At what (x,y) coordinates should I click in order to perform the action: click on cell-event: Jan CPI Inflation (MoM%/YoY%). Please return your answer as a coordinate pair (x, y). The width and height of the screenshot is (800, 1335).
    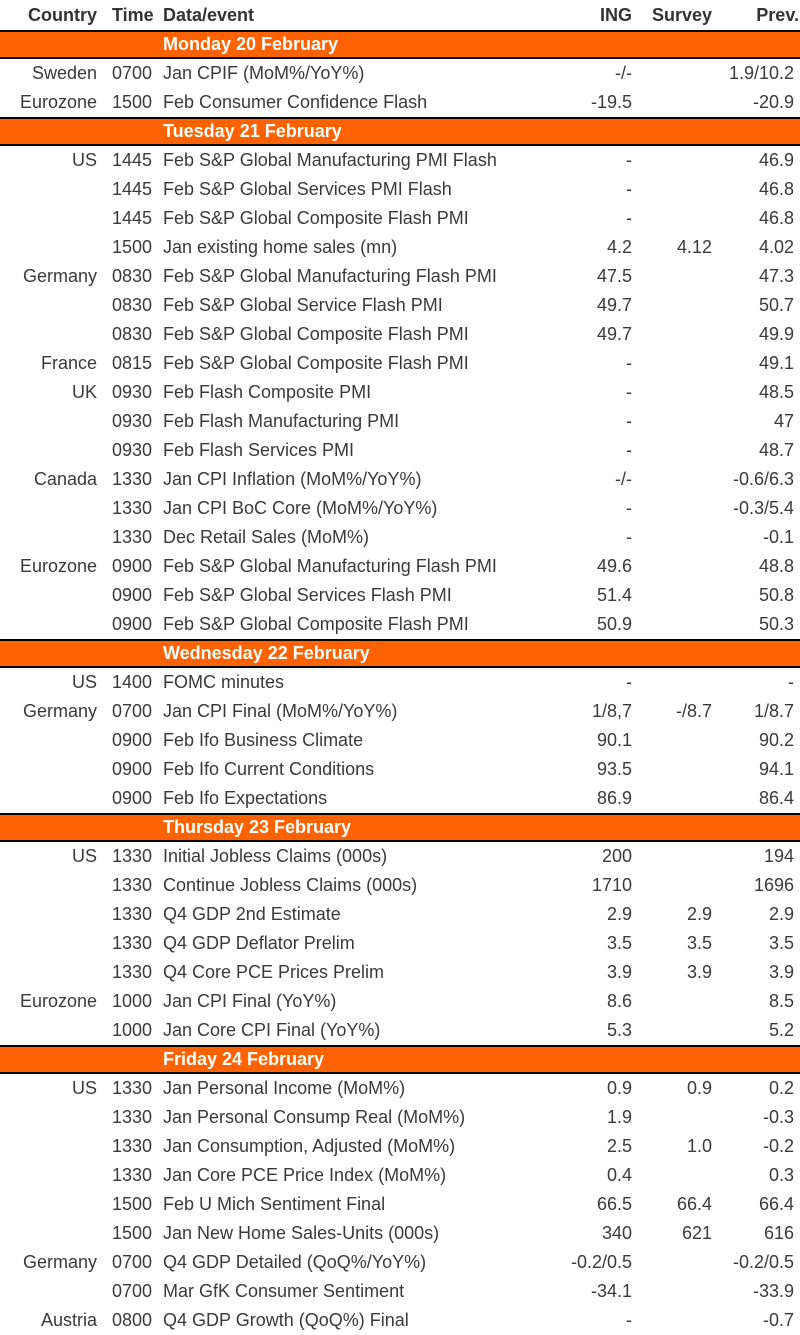
    Looking at the image, I should click on (292, 479).